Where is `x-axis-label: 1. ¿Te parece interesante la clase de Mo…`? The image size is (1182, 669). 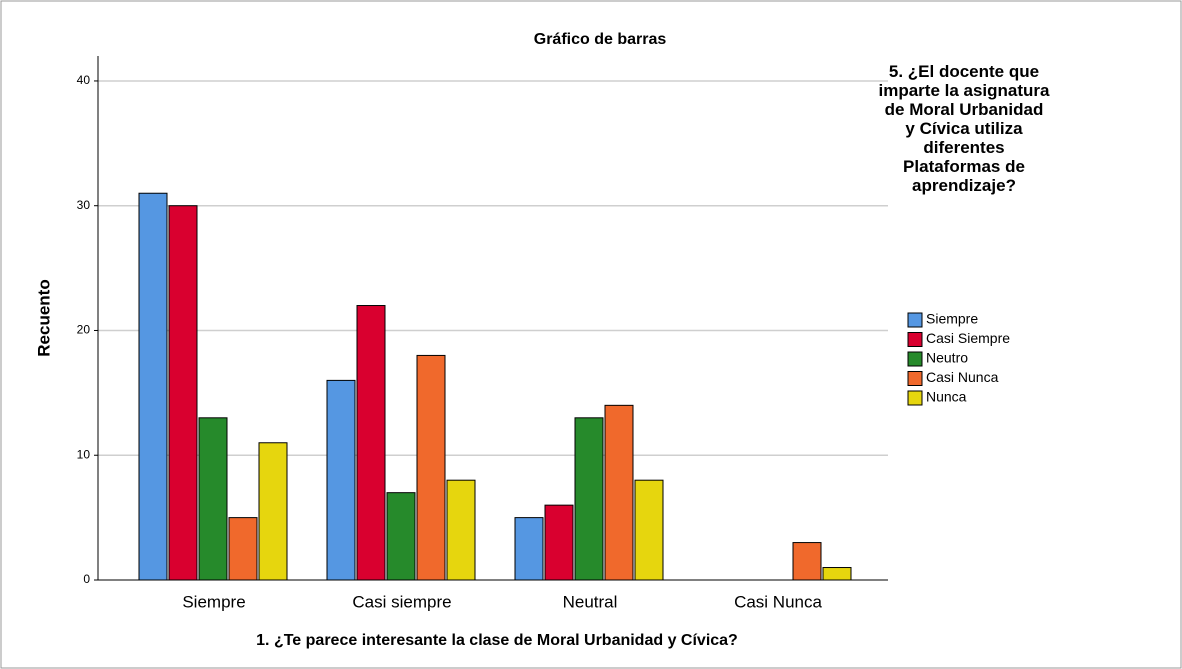 x-axis-label: 1. ¿Te parece interesante la clase de Mo… is located at coordinates (497, 640).